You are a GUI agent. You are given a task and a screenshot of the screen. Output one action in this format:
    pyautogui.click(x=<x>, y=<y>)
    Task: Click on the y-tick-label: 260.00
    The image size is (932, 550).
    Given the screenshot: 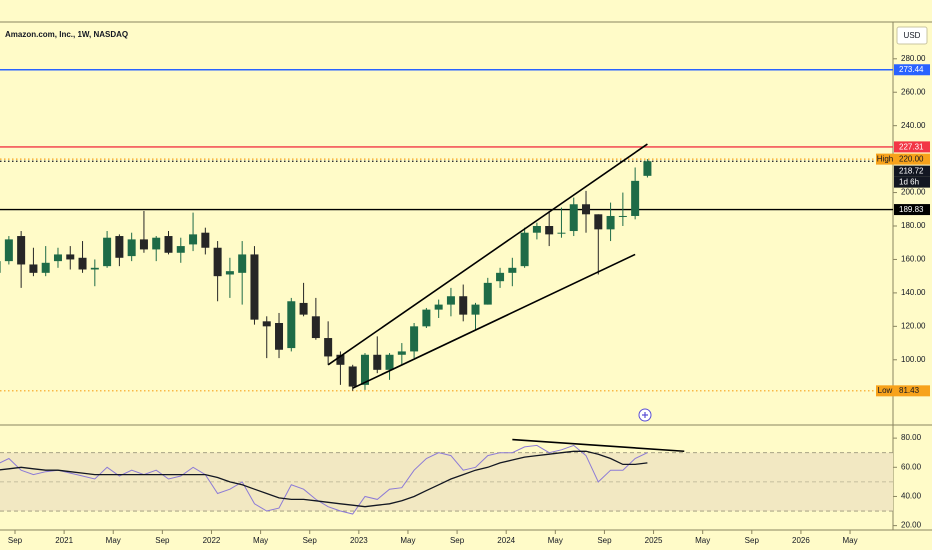 What is the action you would take?
    pyautogui.click(x=913, y=91)
    